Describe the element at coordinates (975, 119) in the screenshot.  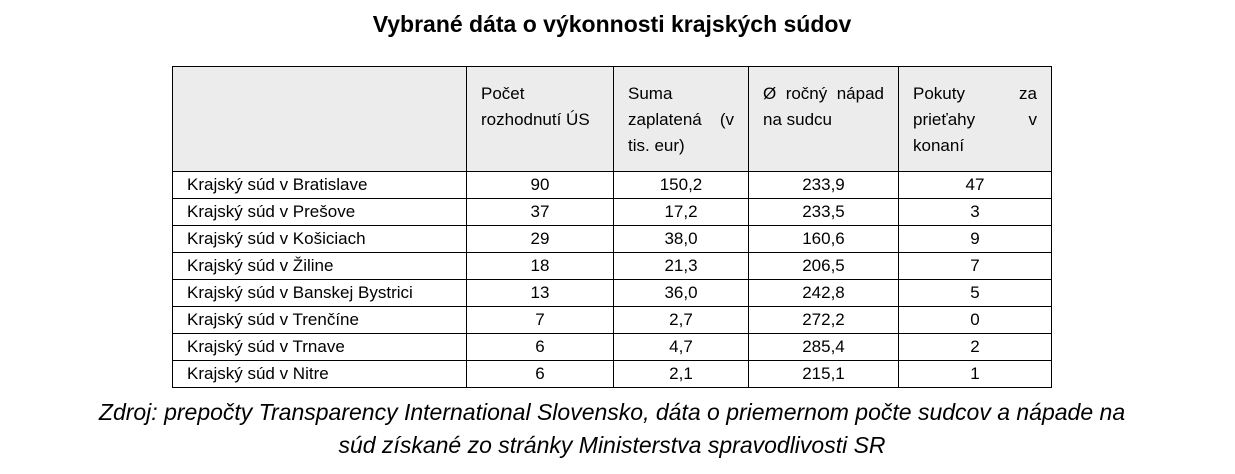
I see `header-delay-fines: Pokuty za prieťahy v konaní` at that location.